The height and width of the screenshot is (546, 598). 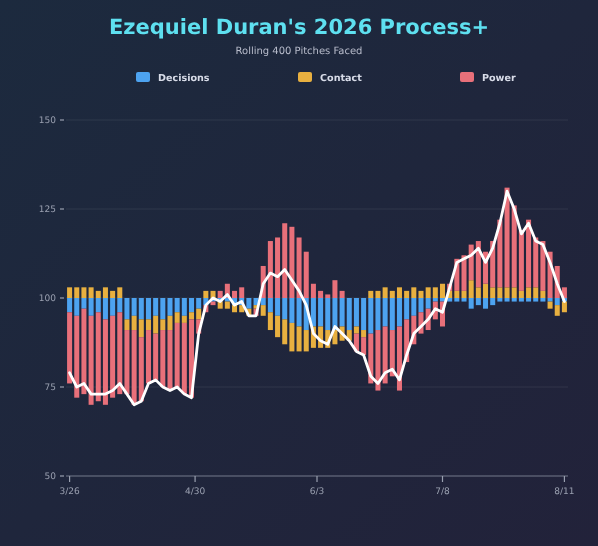 What do you see at coordinates (299, 28) in the screenshot?
I see `chart-title: Ezequiel Duran's 2026 Process+` at bounding box center [299, 28].